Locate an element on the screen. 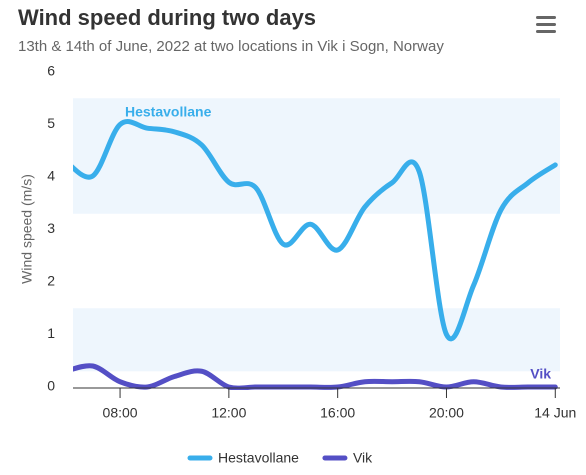 Image resolution: width=586 pixels, height=475 pixels. y-tick-label: 1 is located at coordinates (51, 333).